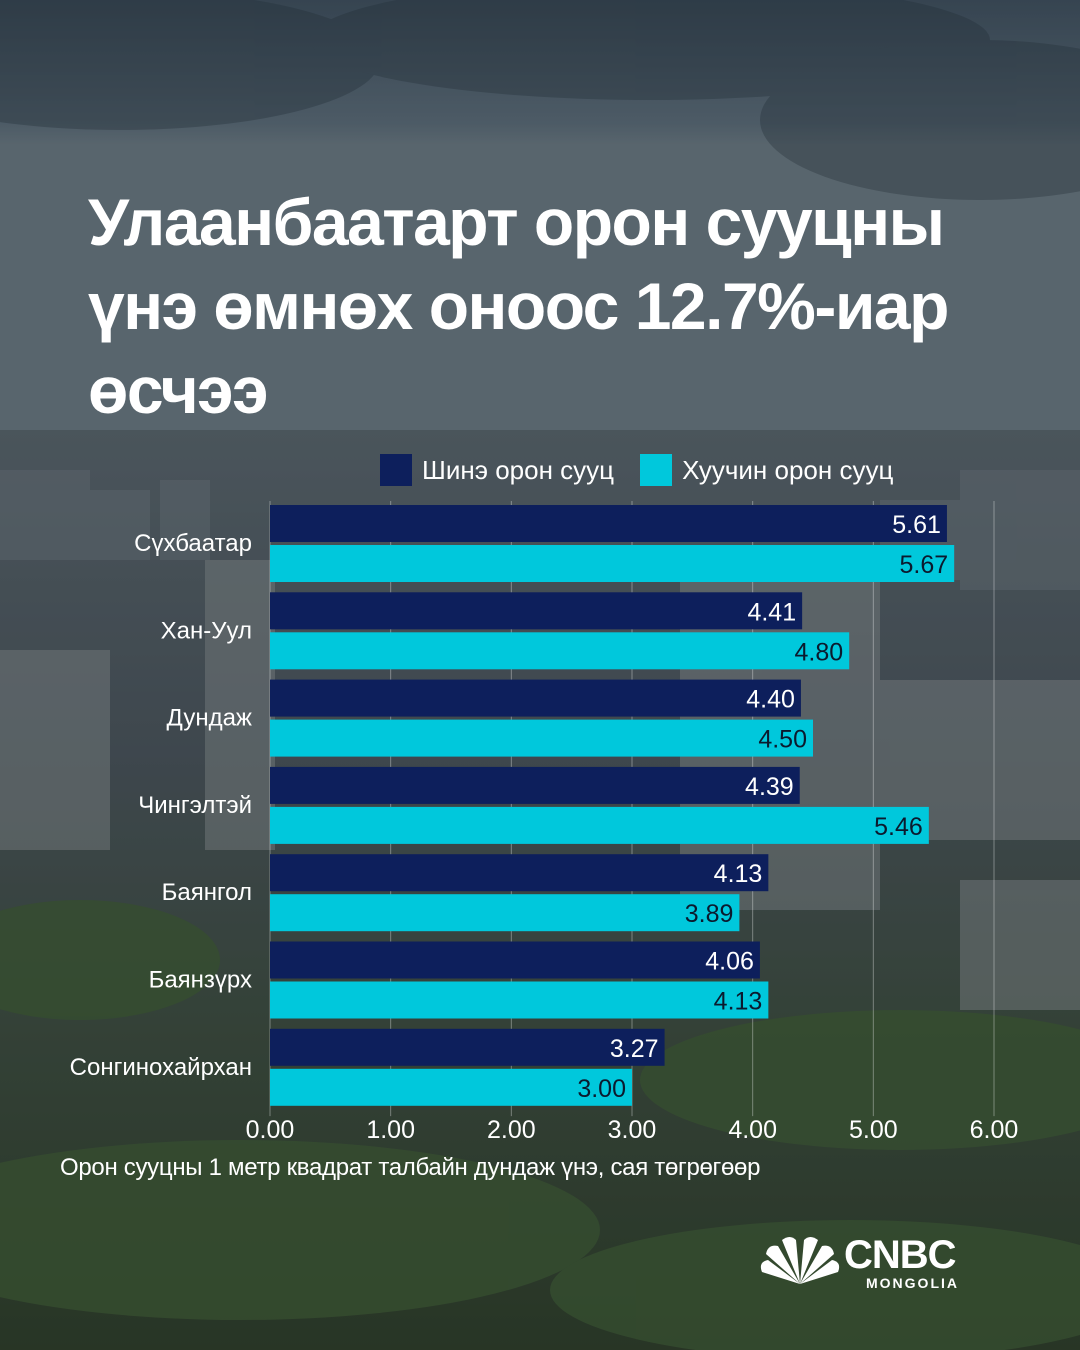 The height and width of the screenshot is (1350, 1080). What do you see at coordinates (782, 740) in the screenshot?
I see `data-label: 4.50` at bounding box center [782, 740].